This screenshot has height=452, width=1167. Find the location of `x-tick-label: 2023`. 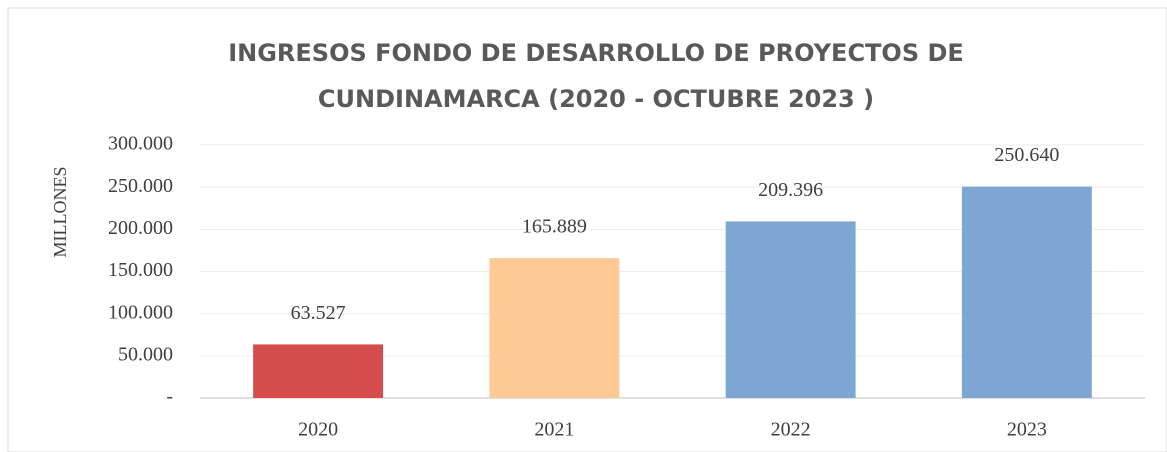

x-tick-label: 2023 is located at coordinates (1027, 430).